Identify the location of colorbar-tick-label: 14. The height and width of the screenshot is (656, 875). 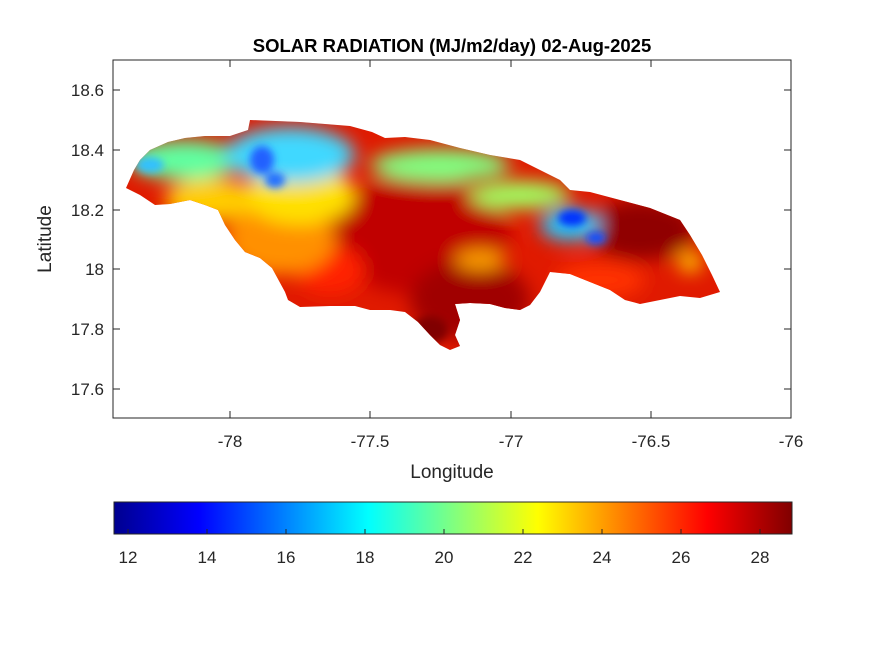
(207, 557).